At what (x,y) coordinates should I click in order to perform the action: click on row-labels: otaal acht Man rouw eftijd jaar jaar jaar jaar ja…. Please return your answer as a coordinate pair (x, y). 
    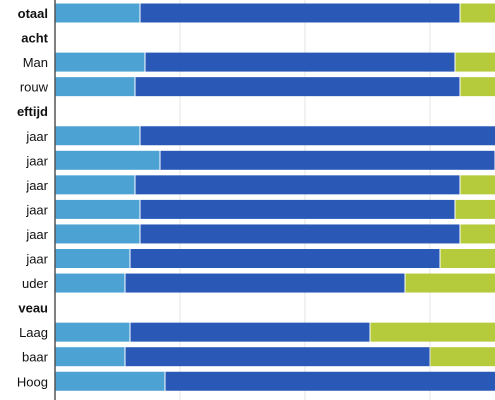
    Looking at the image, I should click on (33, 197).